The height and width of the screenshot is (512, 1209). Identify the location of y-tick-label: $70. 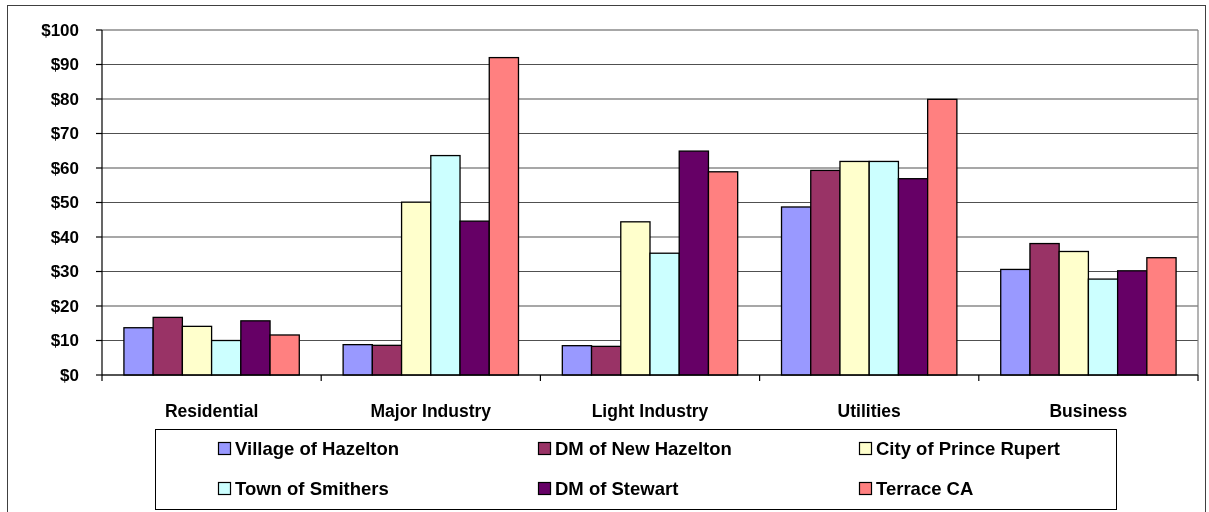
(64, 134).